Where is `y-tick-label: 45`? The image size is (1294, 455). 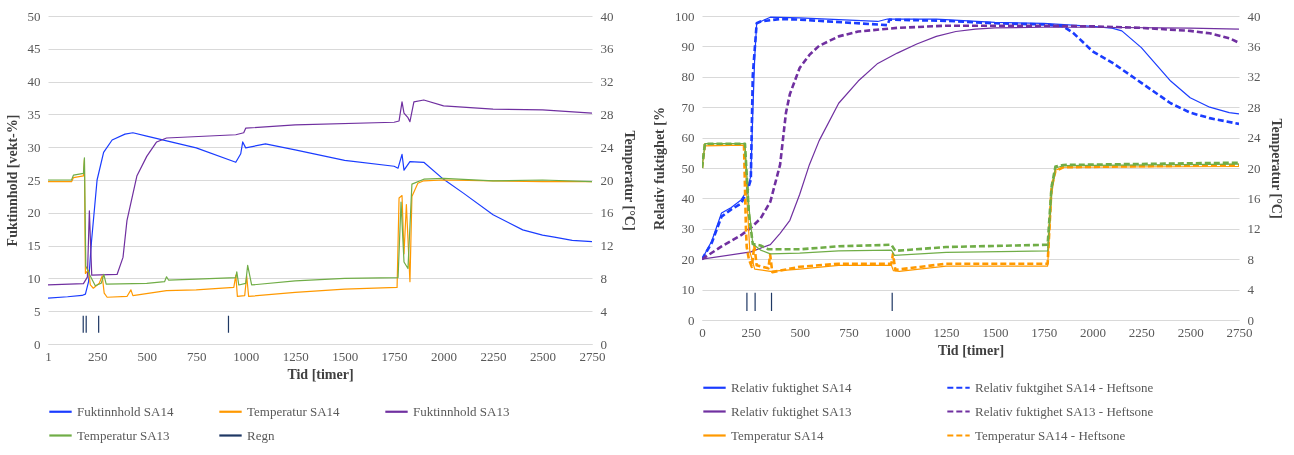
y-tick-label: 45 is located at coordinates (34, 49).